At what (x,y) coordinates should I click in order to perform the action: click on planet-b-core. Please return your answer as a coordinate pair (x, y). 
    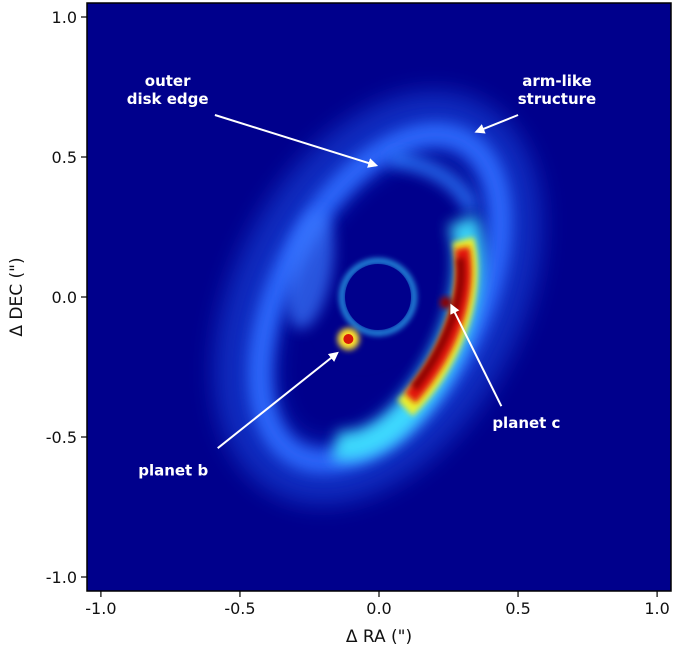
    Looking at the image, I should click on (348, 339).